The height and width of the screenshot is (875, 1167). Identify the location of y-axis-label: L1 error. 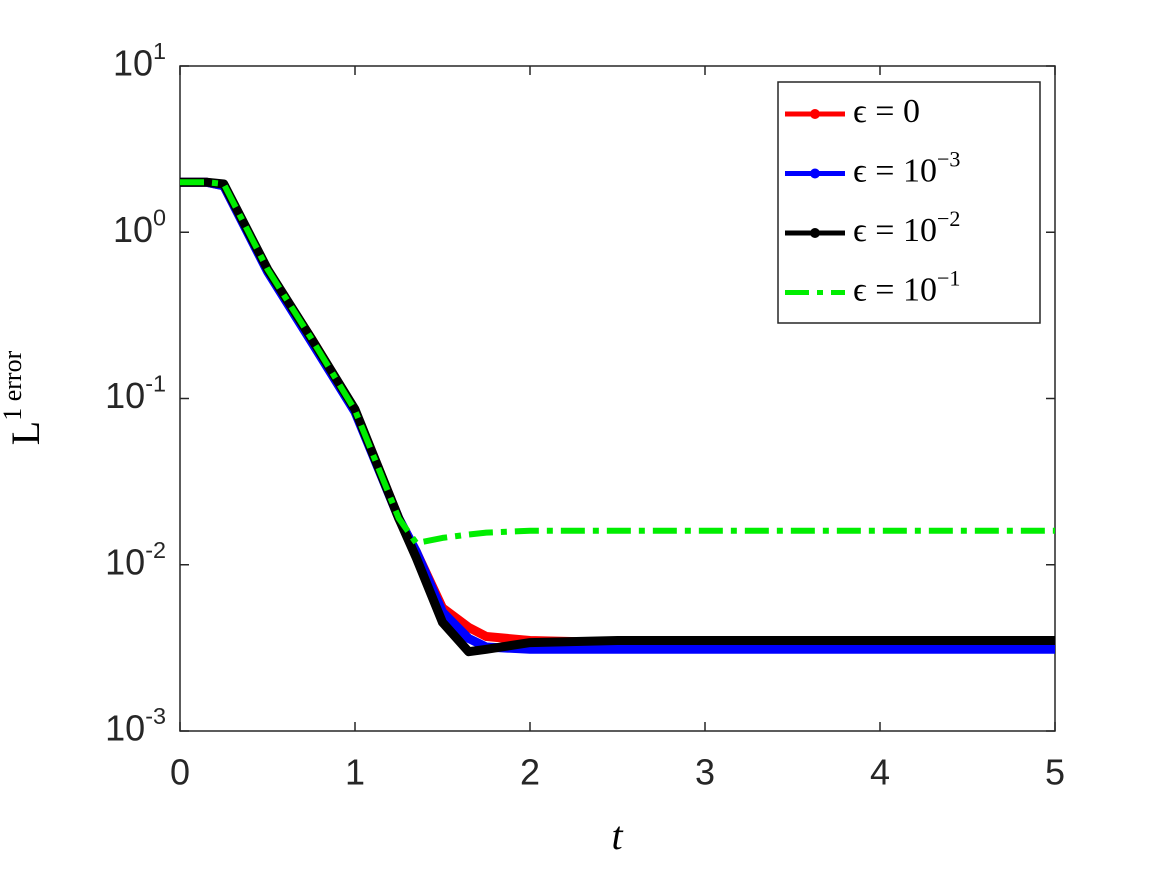
(24, 397).